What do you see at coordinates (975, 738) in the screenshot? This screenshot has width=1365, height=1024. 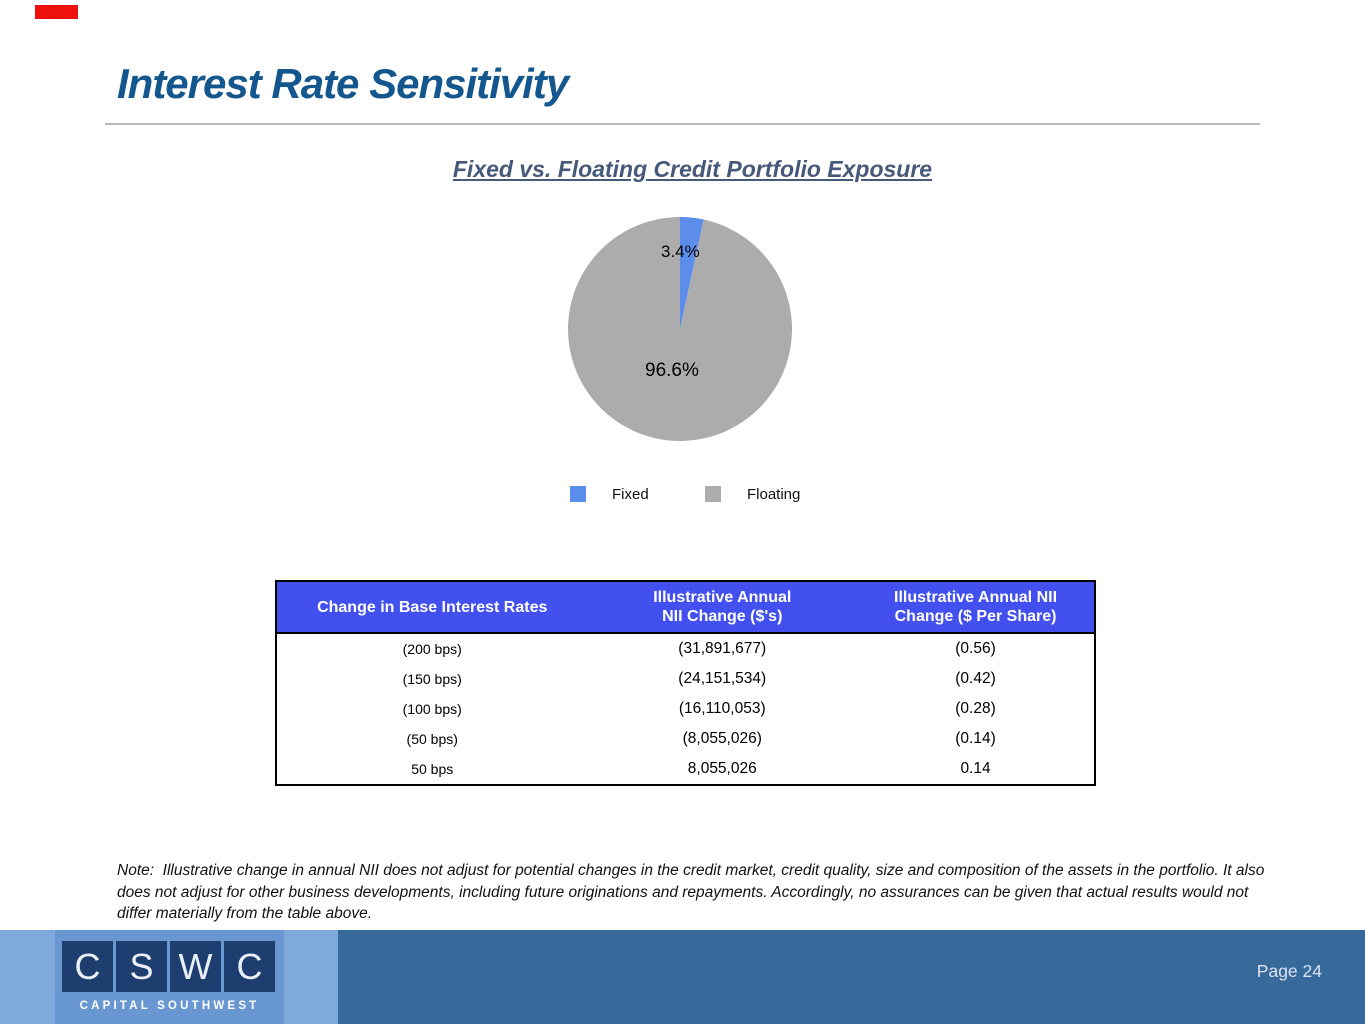 I see `cell-nii-per-share: (0.14)` at bounding box center [975, 738].